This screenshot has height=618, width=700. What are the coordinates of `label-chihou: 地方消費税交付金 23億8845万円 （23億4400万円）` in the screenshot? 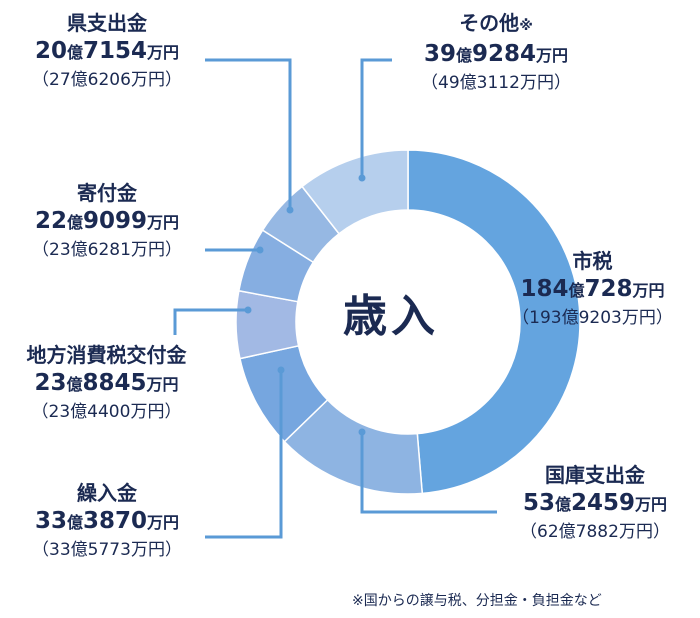 It's located at (106, 383).